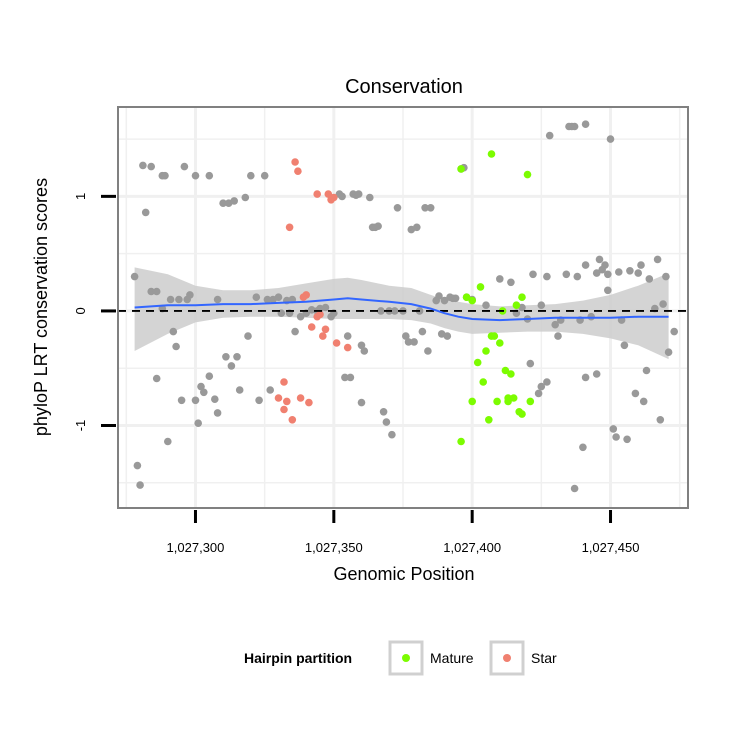  Describe the element at coordinates (611, 547) in the screenshot. I see `x-tick-label: 1,027,450` at that location.